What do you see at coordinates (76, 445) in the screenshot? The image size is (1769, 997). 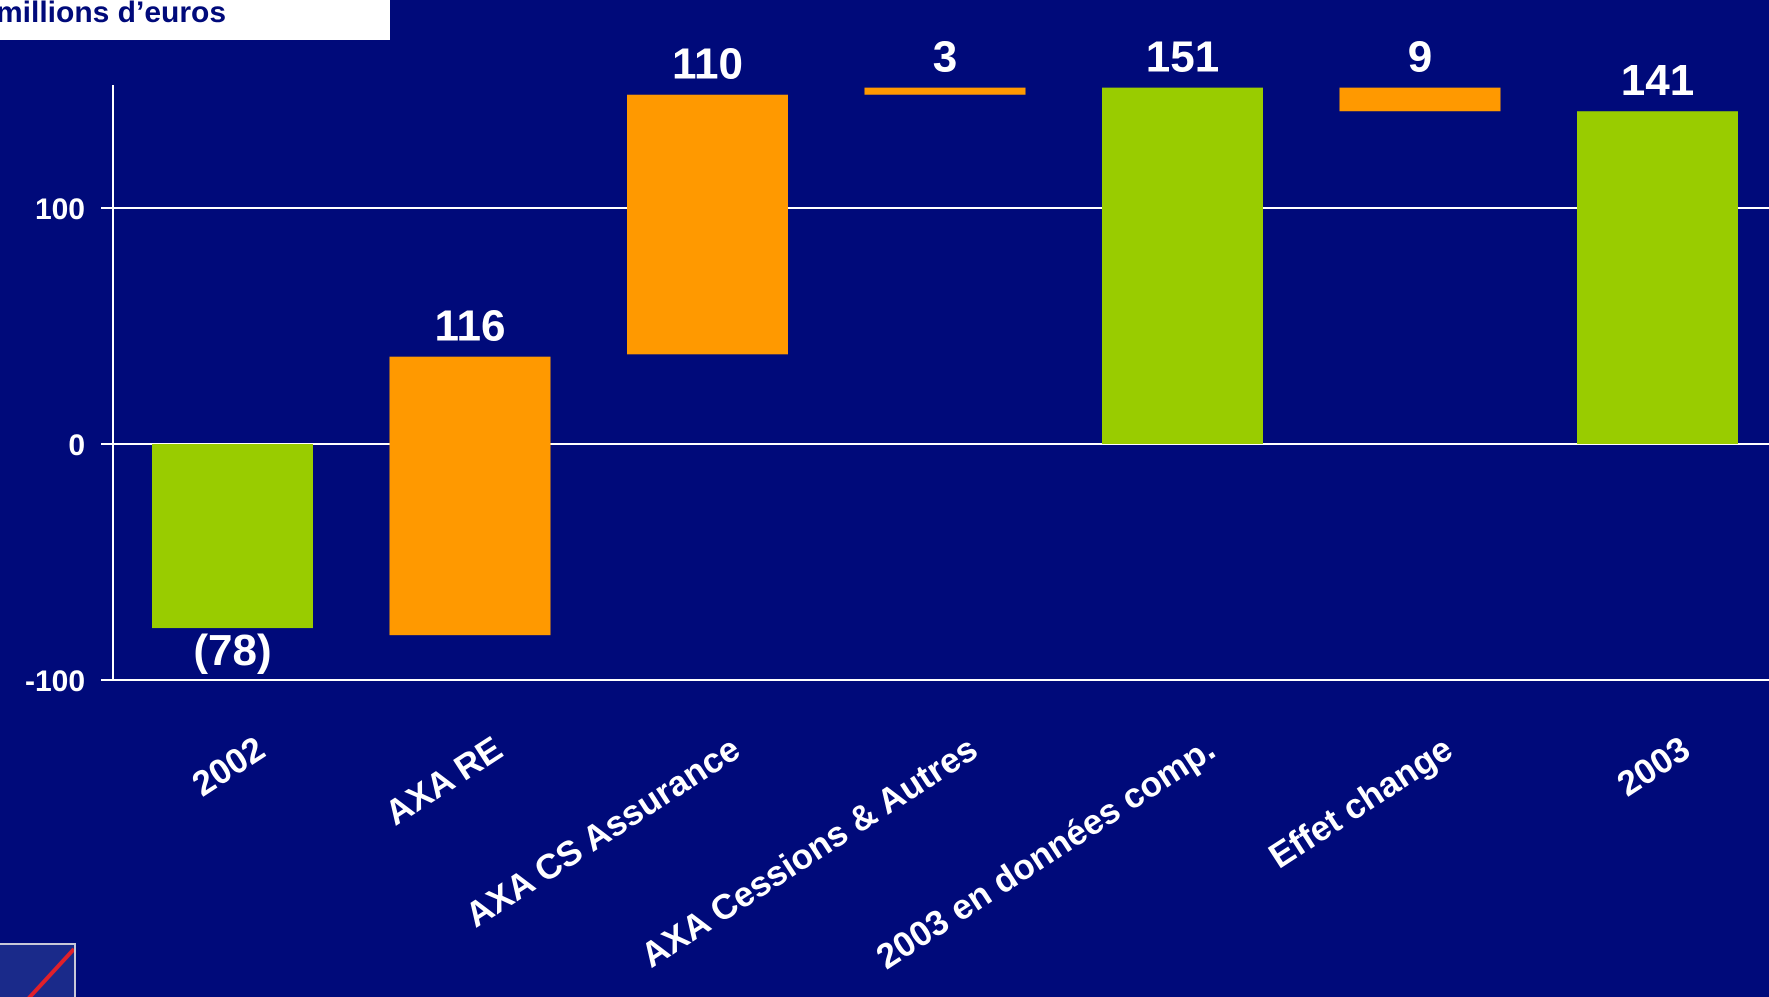 I see `y-tick-label: 0` at bounding box center [76, 445].